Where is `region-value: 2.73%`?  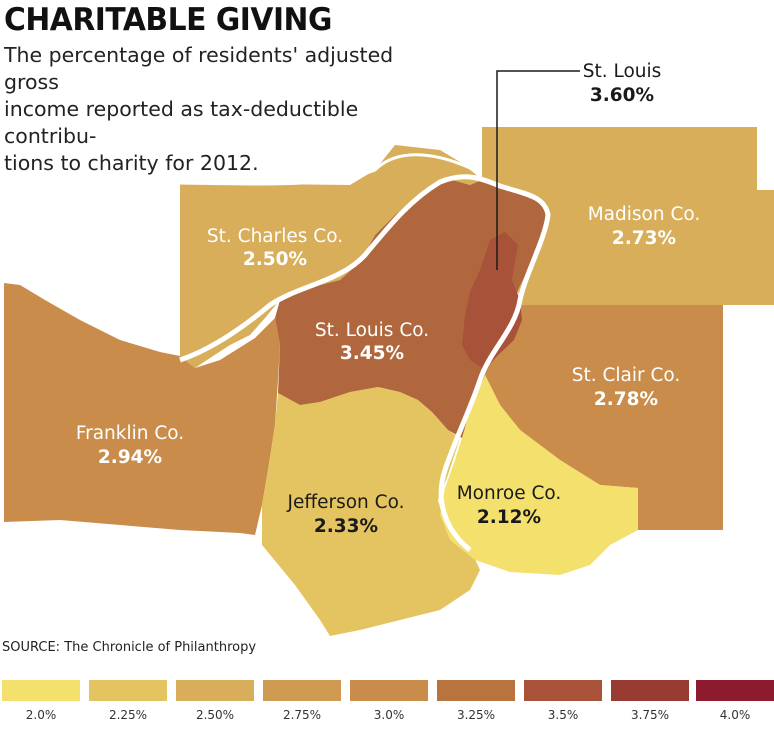 region-value: 2.73% is located at coordinates (644, 238).